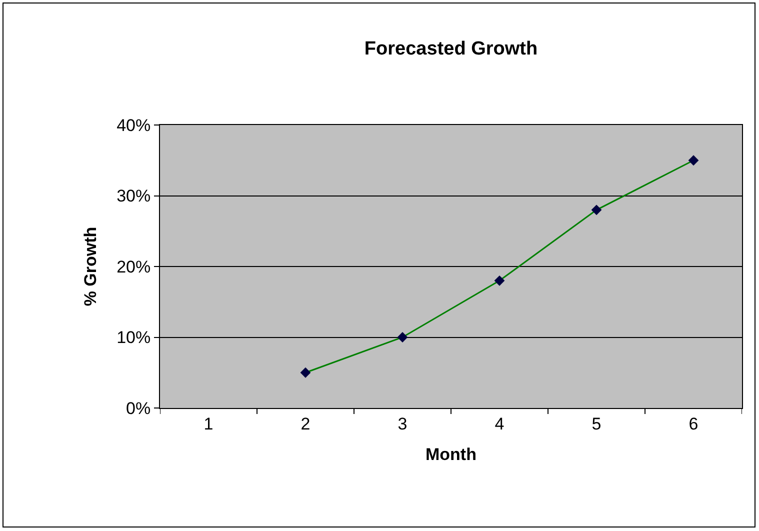  Describe the element at coordinates (597, 424) in the screenshot. I see `x-tick-label: 5` at that location.